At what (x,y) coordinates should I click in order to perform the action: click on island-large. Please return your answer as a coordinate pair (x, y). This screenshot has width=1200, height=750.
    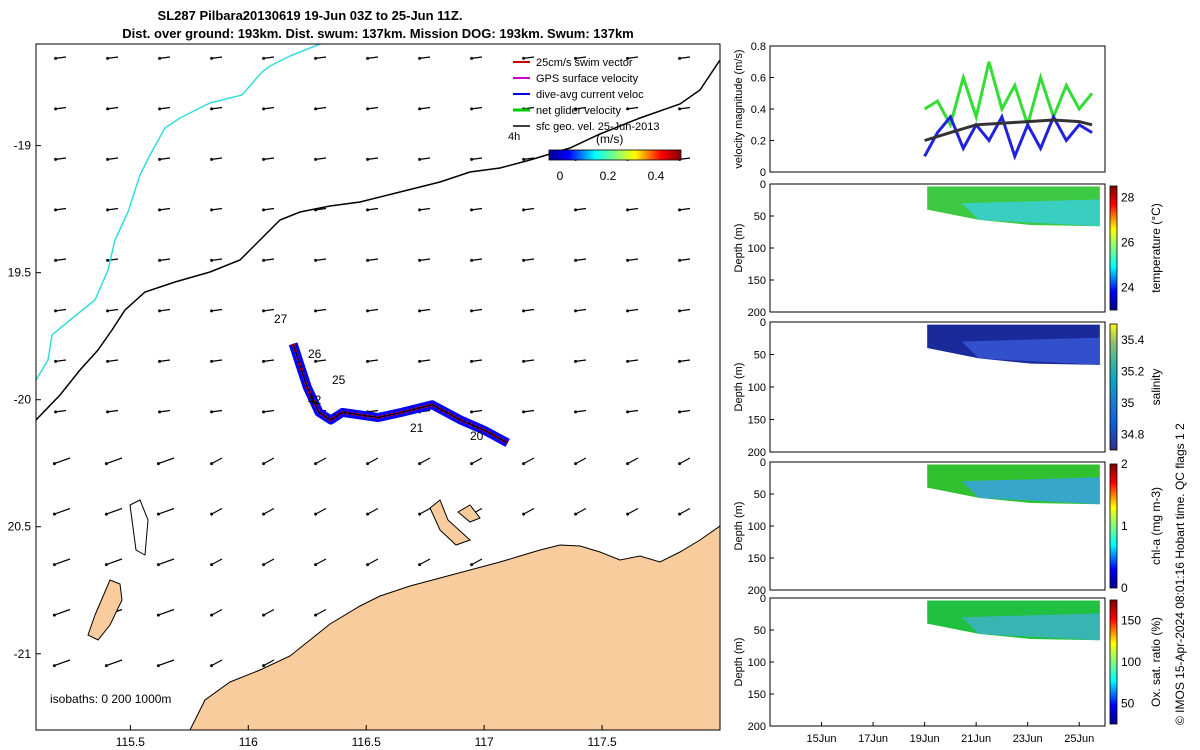
    Looking at the image, I should click on (105, 610).